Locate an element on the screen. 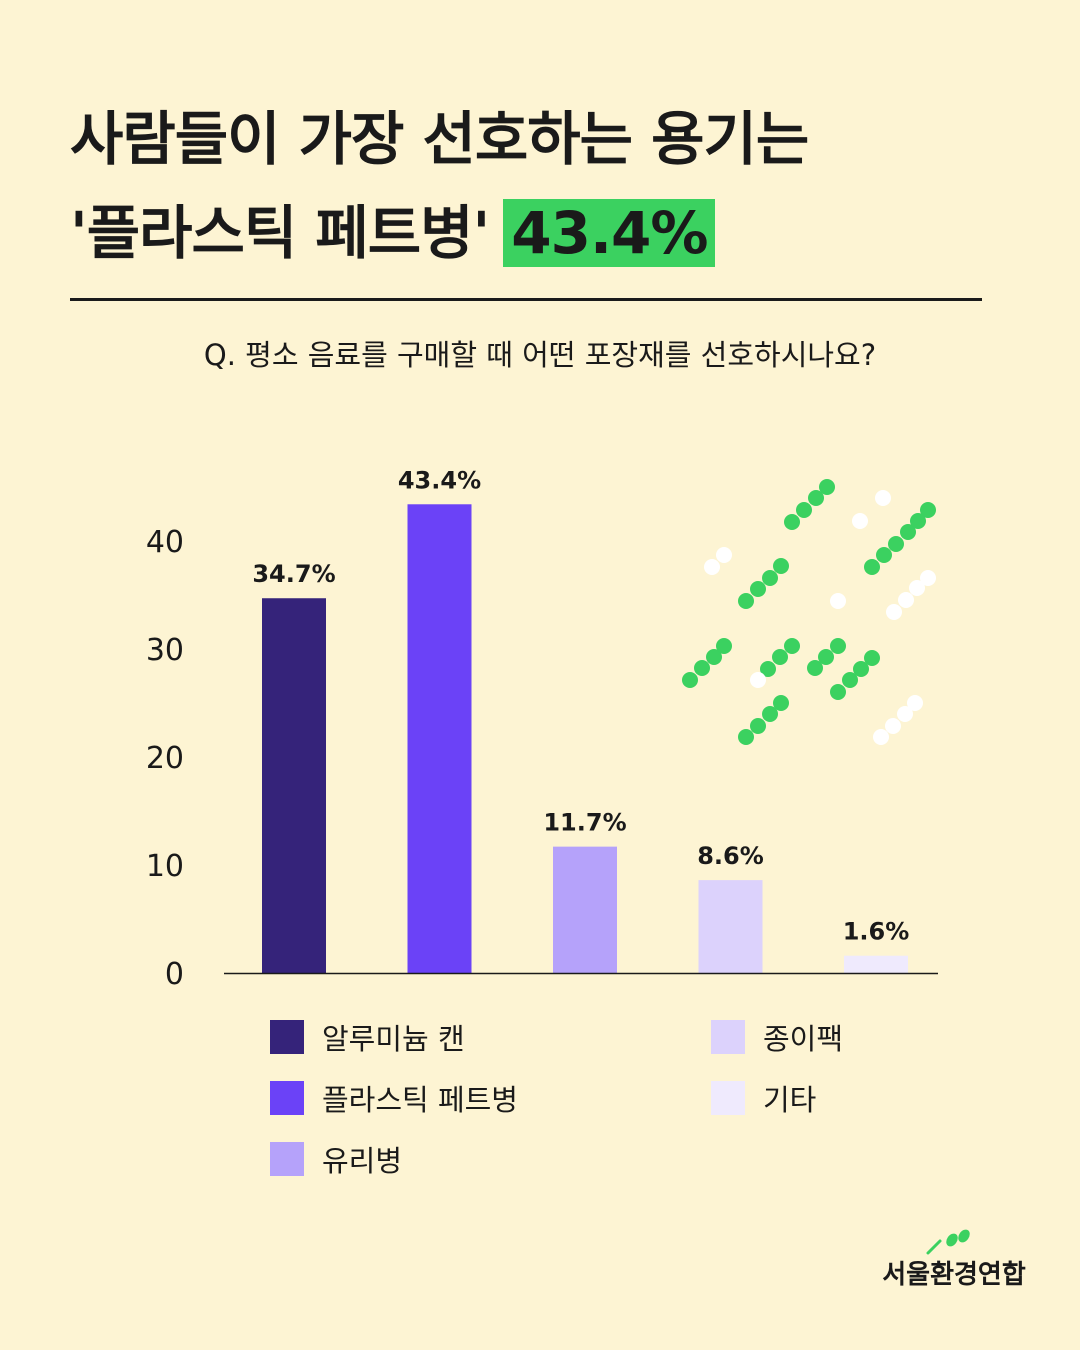 This screenshot has height=1350, width=1080. page-title: 사람들이 가장 선호하는 용기는 '플라스틱 페트병' 43.4% is located at coordinates (439, 186).